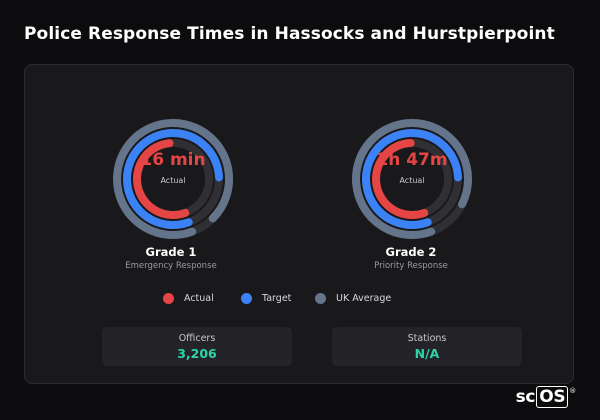 The image size is (600, 420). Describe the element at coordinates (171, 266) in the screenshot. I see `grade-1-subtitle: Emergency Response` at that location.